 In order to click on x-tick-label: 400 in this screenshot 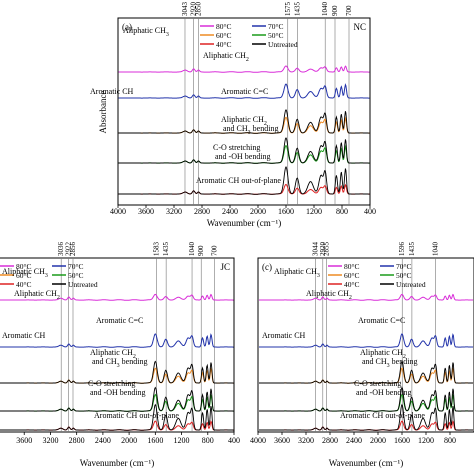, I will do `click(234, 440)`.